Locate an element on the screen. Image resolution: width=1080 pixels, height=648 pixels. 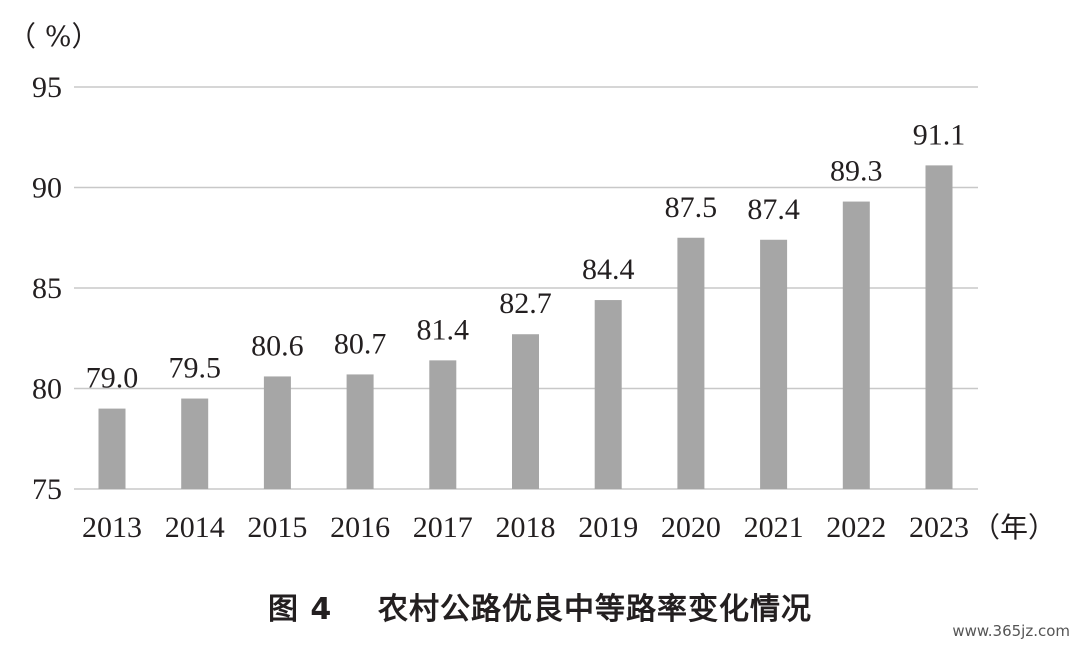
data-label: 80.7 is located at coordinates (360, 343).